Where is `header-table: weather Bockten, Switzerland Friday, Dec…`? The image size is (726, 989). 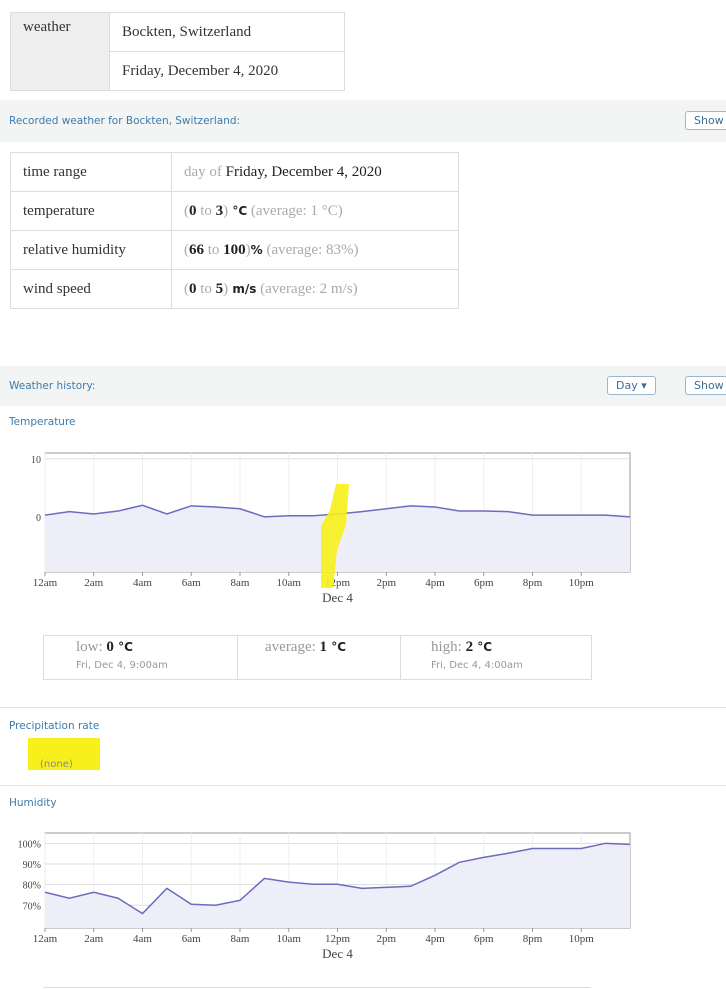 header-table: weather Bockten, Switzerland Friday, Dec… is located at coordinates (177, 51).